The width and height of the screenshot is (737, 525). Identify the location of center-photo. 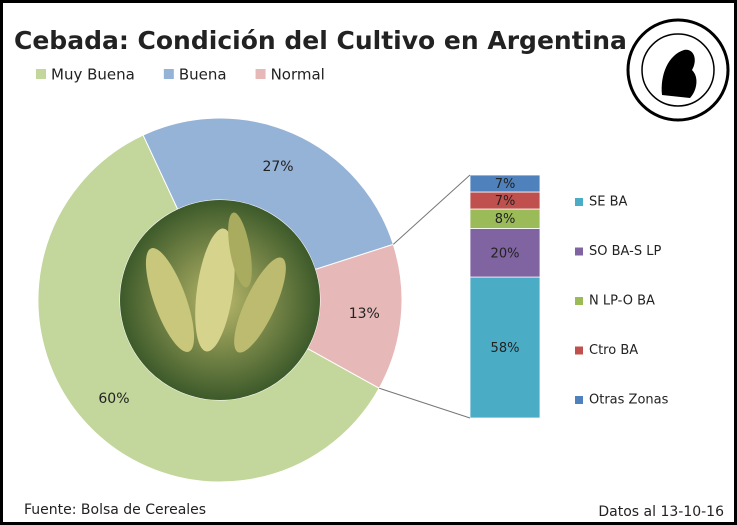
(220, 300).